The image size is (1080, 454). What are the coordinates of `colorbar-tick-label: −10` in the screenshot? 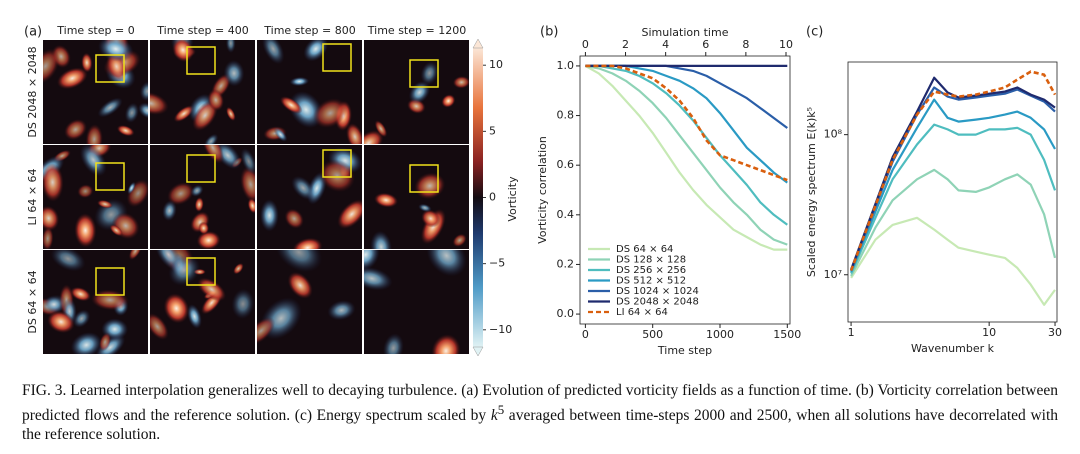 It's located at (500, 329).